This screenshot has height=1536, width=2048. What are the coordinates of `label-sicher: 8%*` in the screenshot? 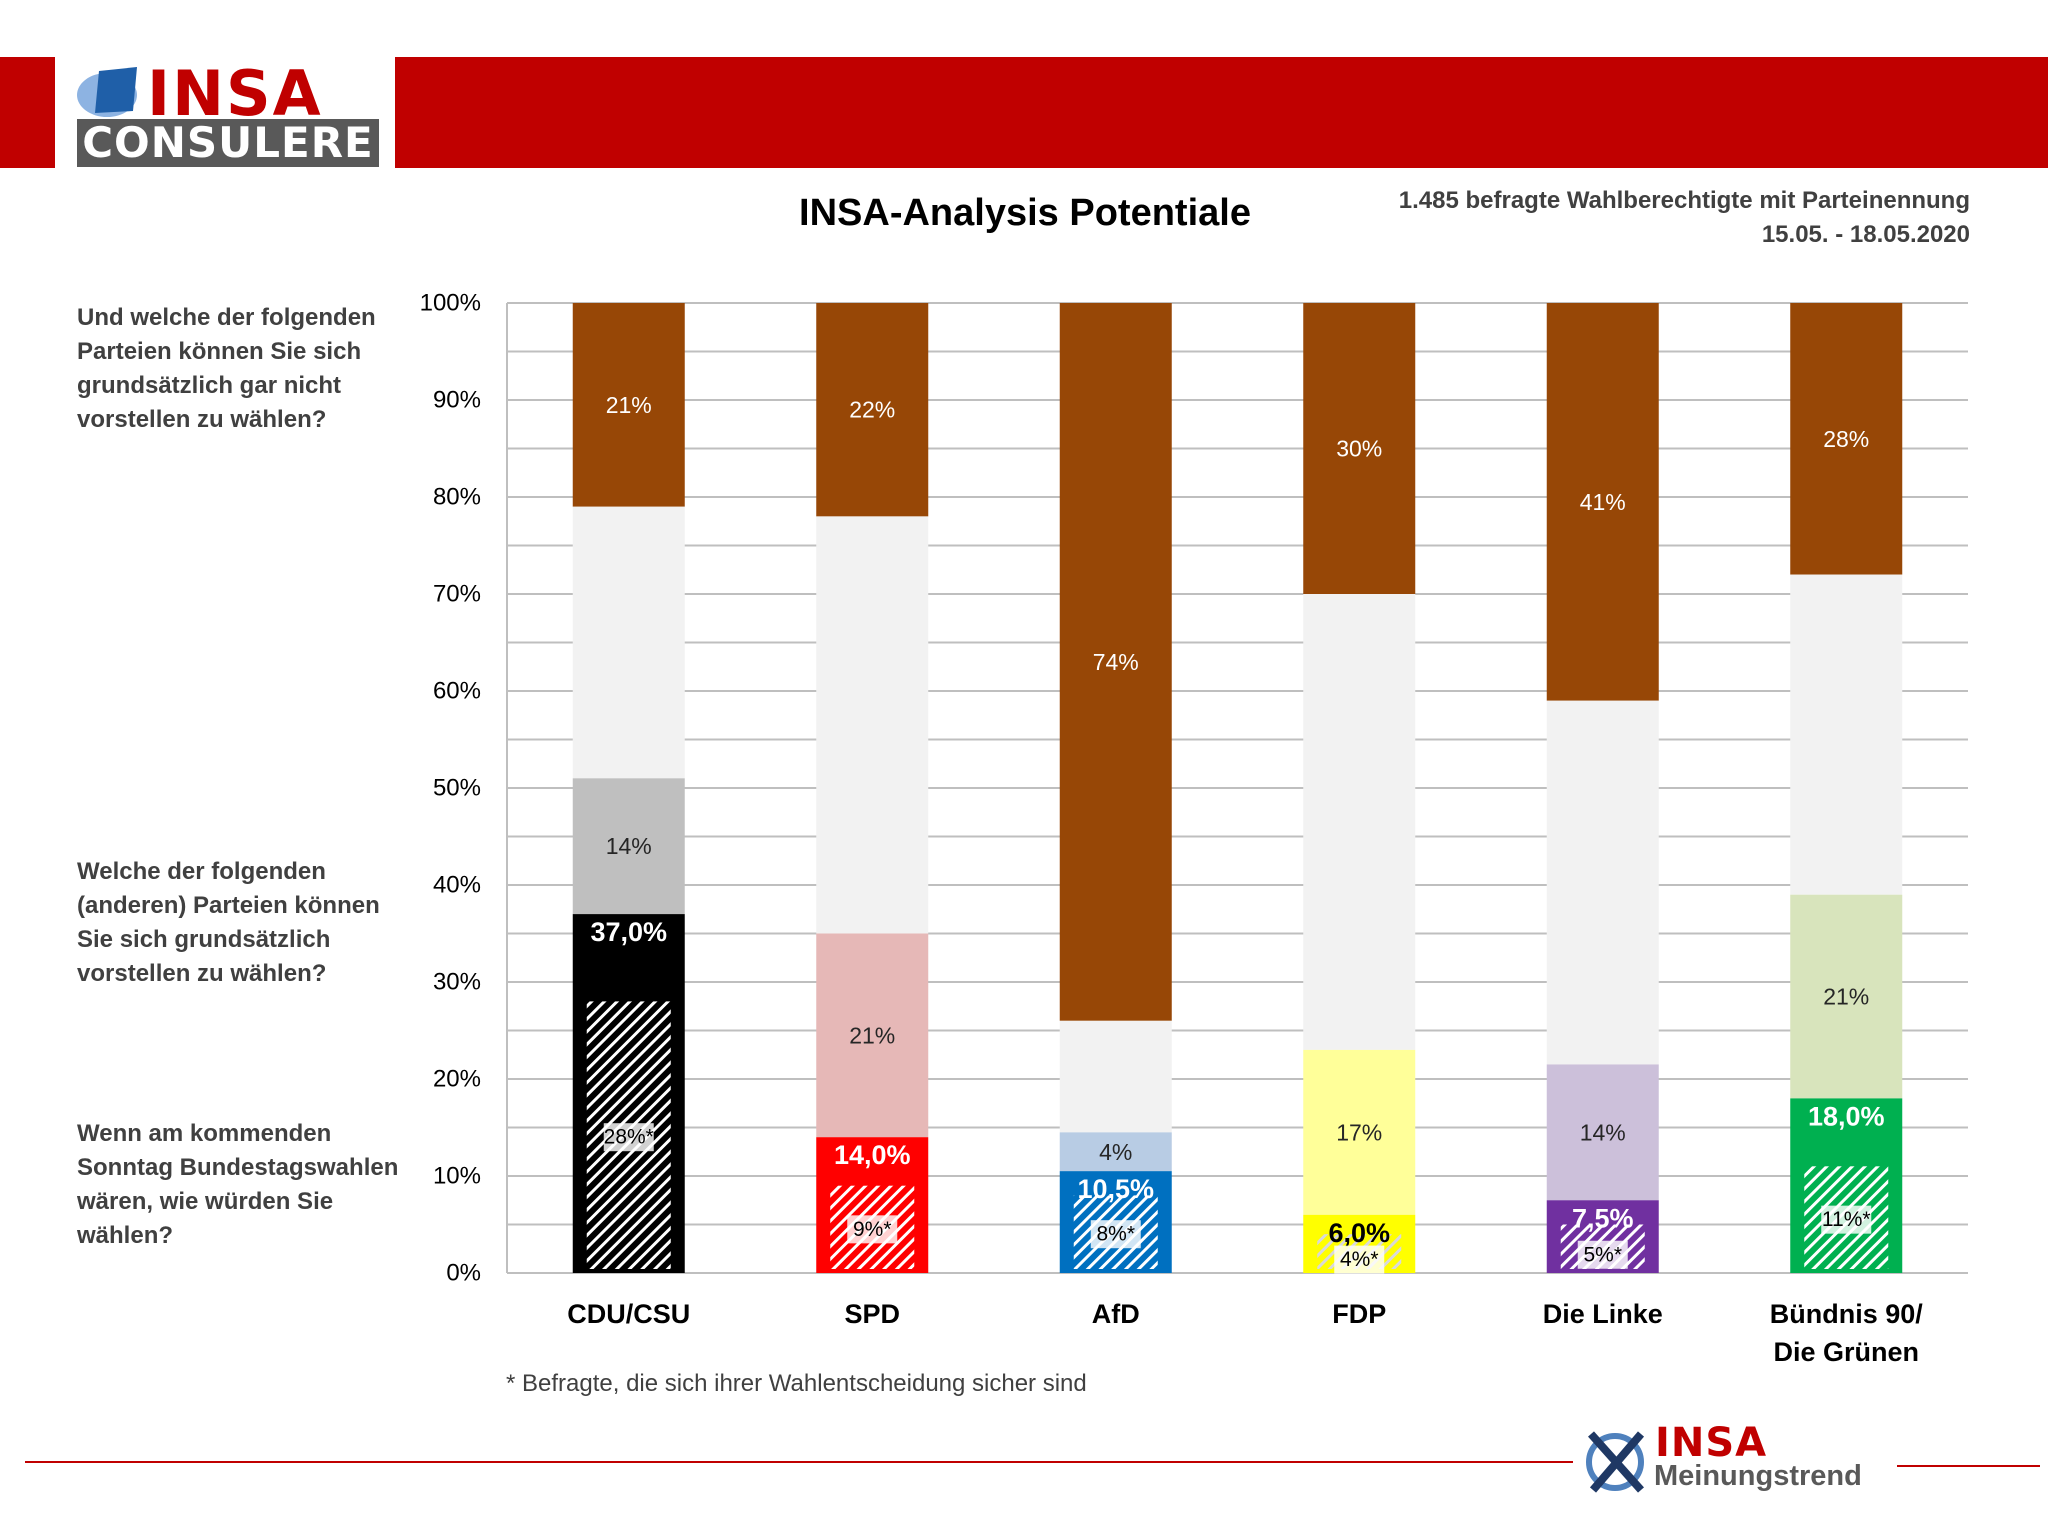 It's located at (1115, 1234).